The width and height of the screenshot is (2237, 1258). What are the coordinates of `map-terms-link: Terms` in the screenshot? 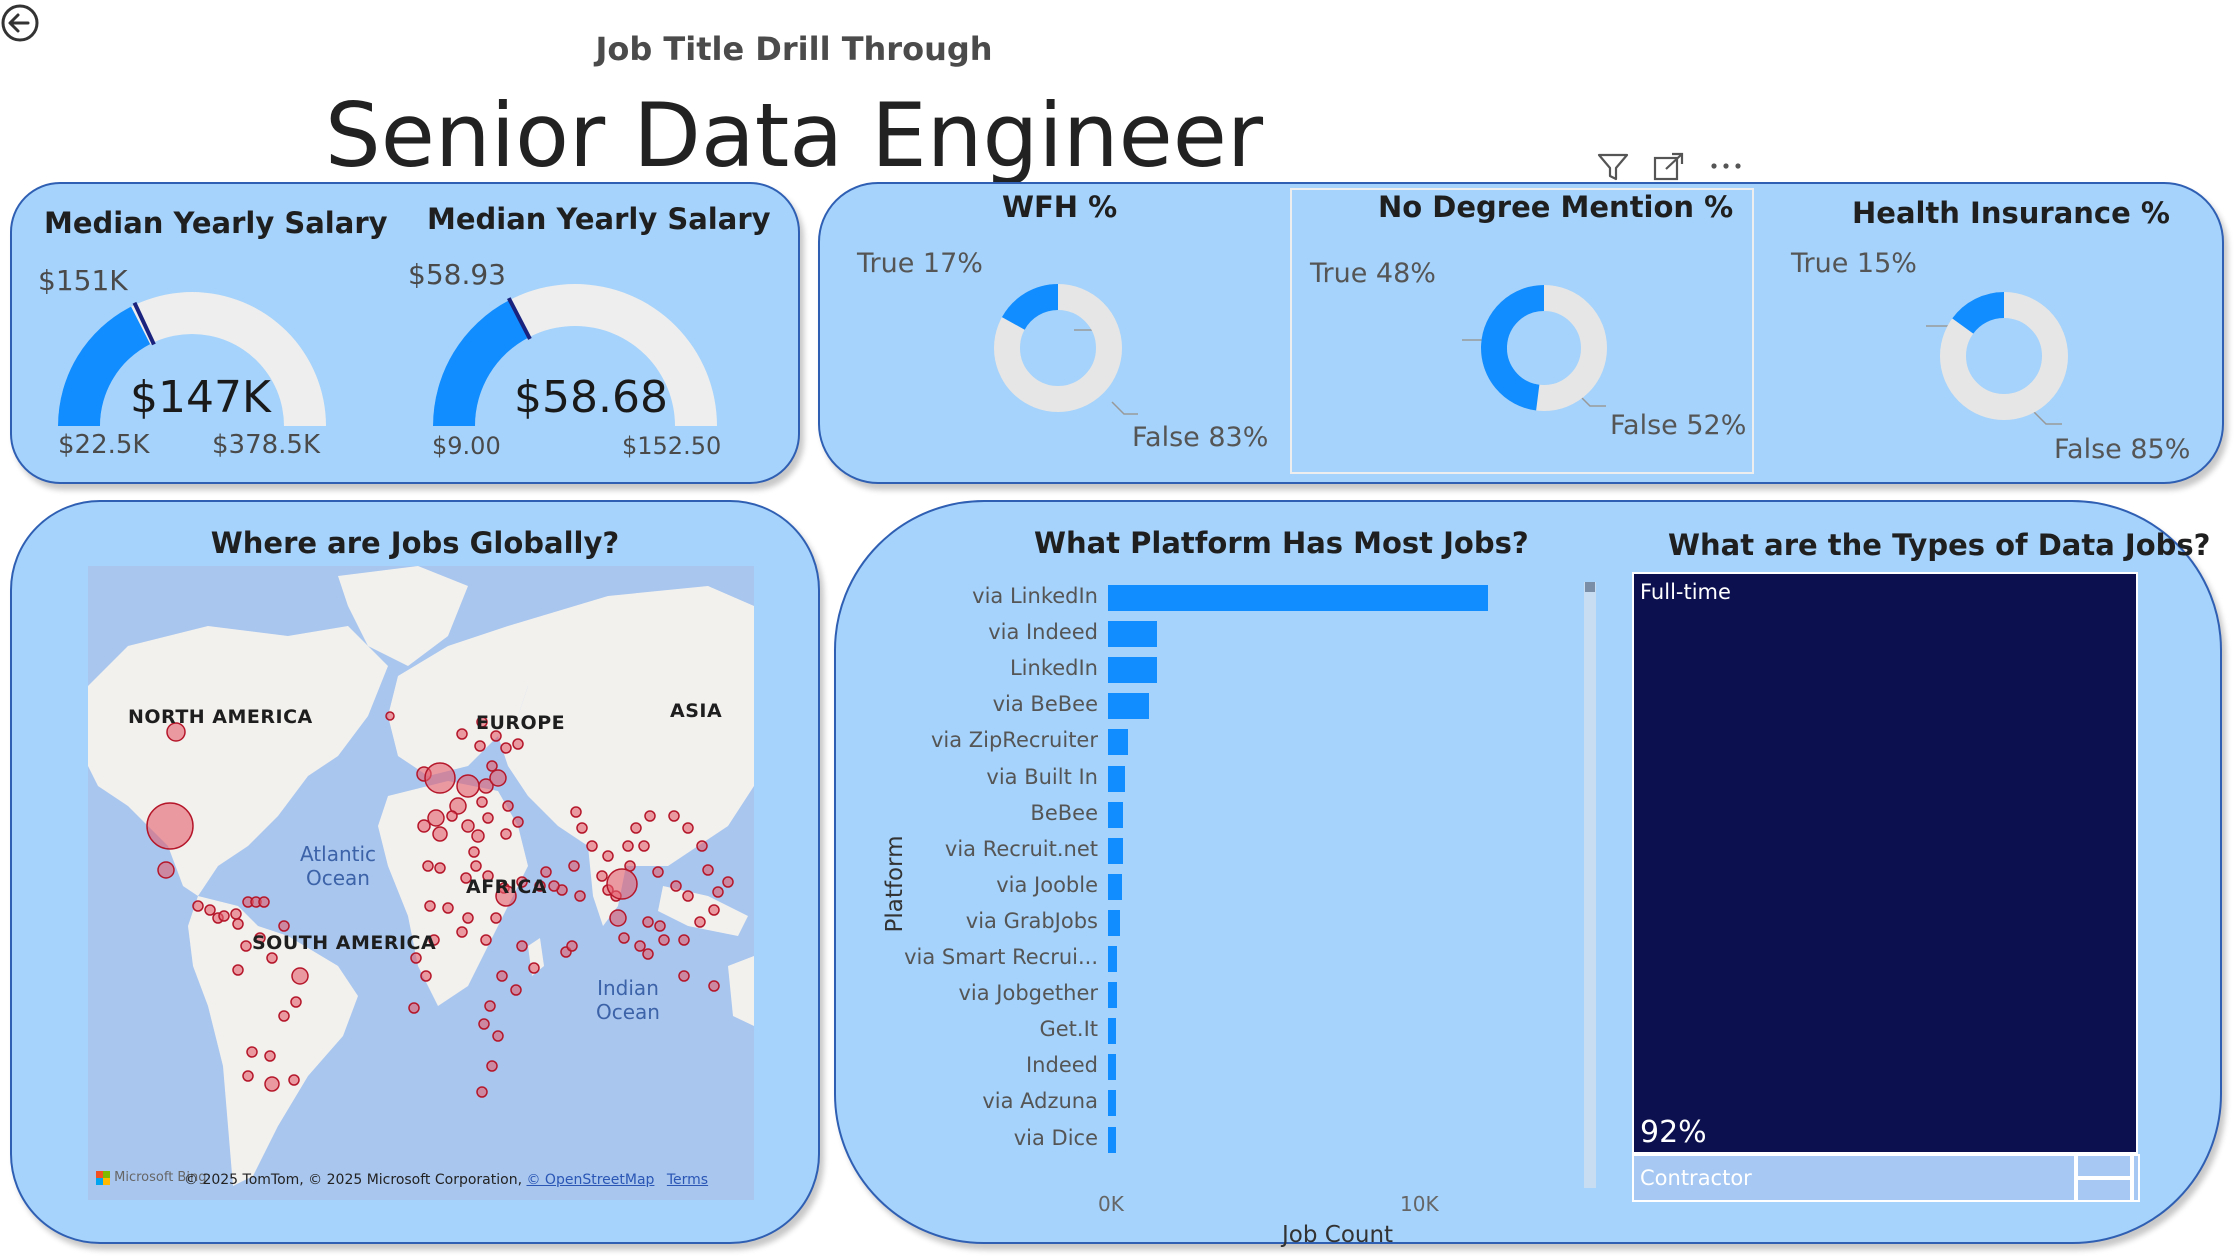 It's located at (687, 1180).